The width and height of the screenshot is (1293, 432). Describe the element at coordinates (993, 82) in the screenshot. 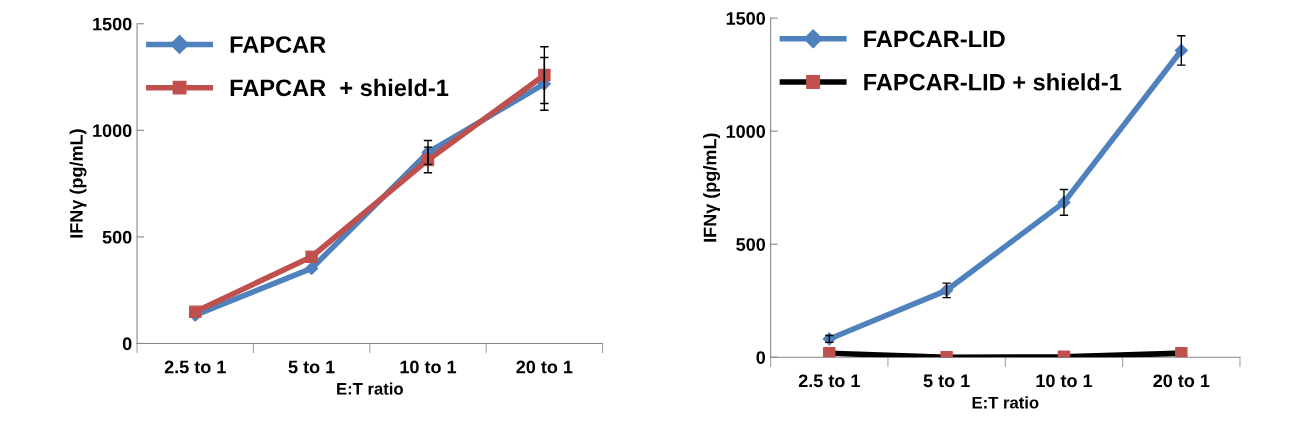

I see `legend-label: FAPCAR-LID + shield-1` at that location.